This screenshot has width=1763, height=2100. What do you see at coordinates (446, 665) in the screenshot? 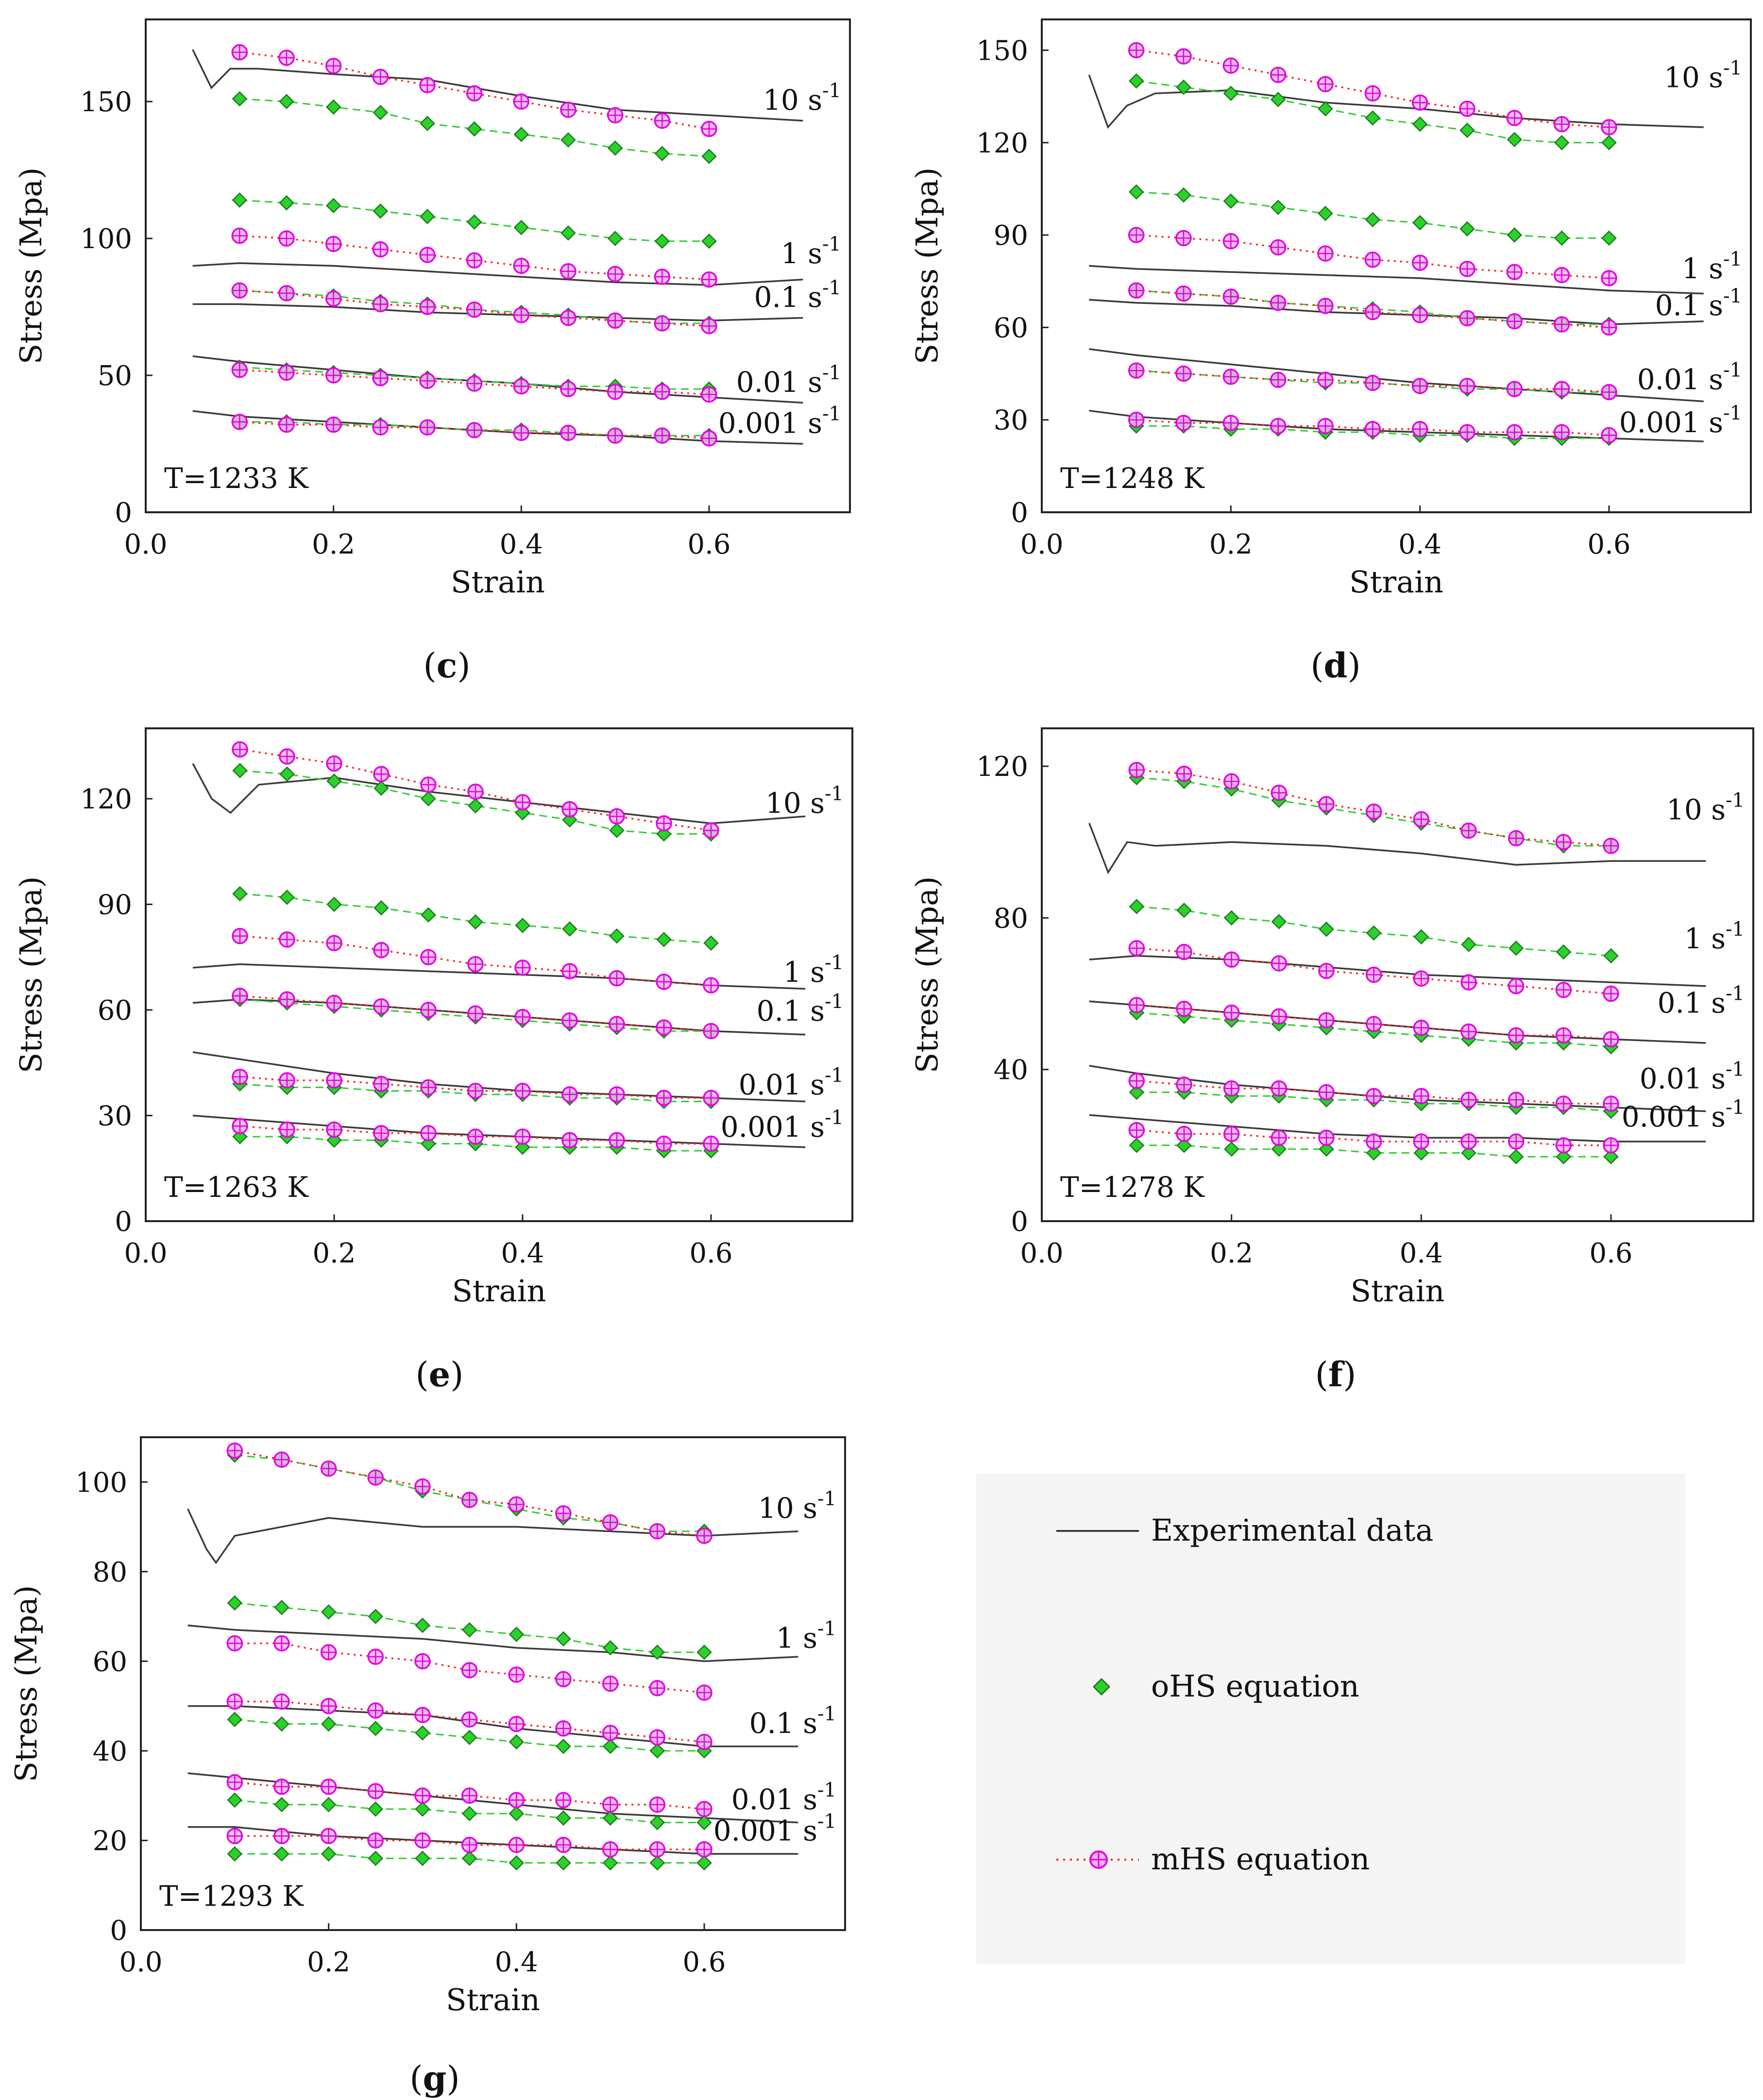
I see `panel-caption: (c)` at bounding box center [446, 665].